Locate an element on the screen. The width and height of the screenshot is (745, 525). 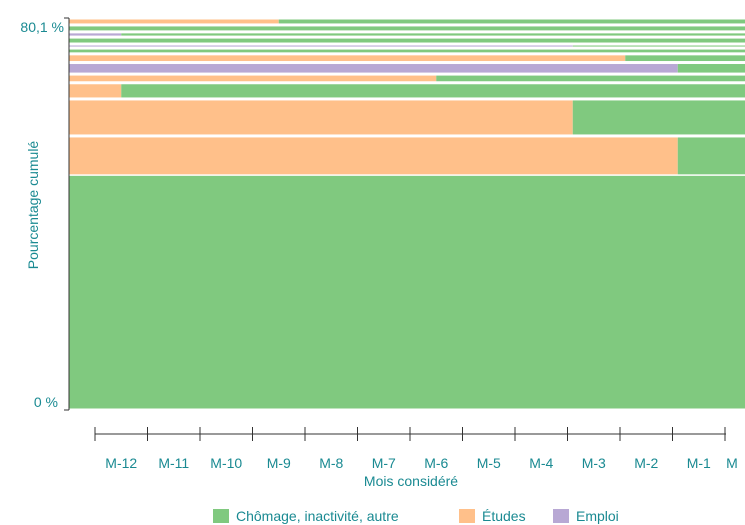
x-tick-label: M-11 is located at coordinates (173, 463).